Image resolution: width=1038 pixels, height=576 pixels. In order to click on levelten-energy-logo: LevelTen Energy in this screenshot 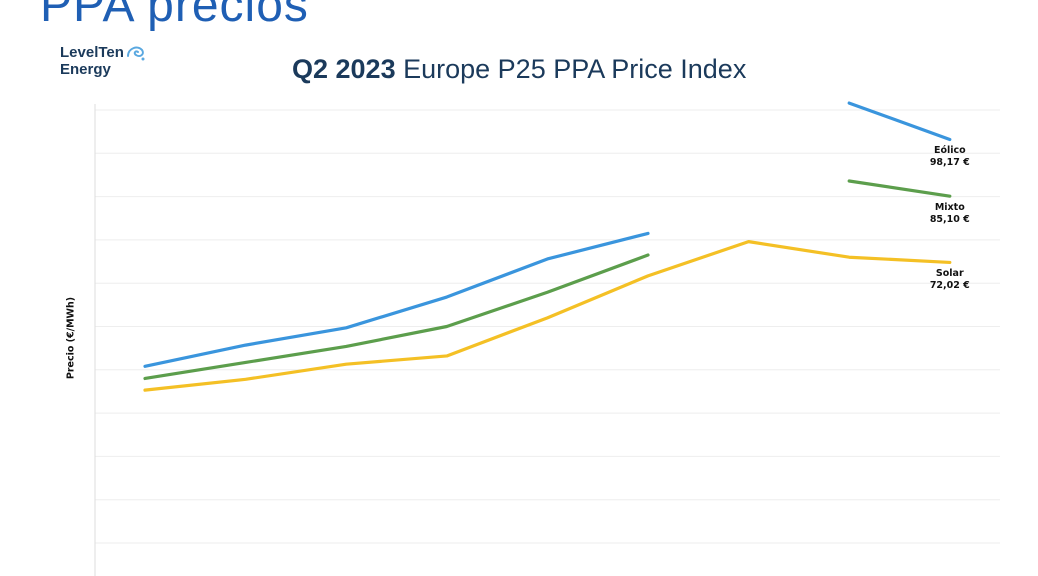, I will do `click(115, 67)`.